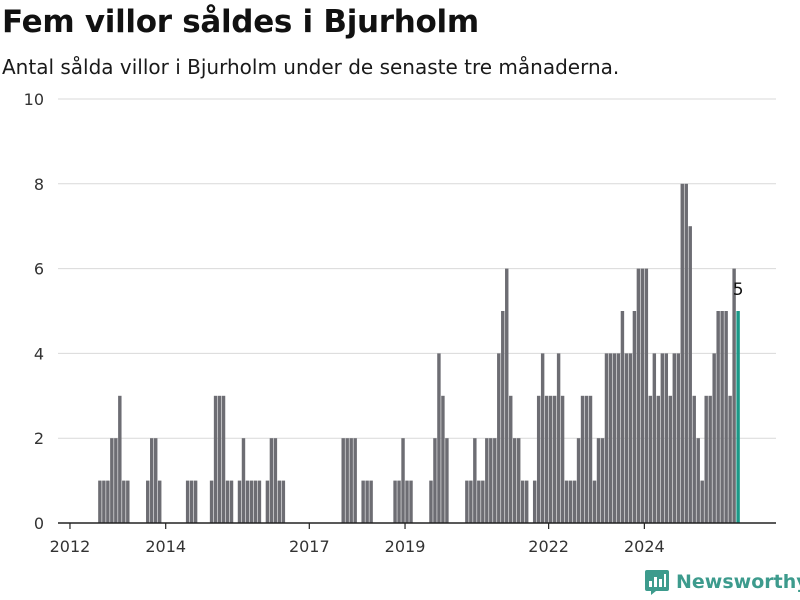 The image size is (800, 600). Describe the element at coordinates (644, 546) in the screenshot. I see `x-tick-label: 2024` at that location.